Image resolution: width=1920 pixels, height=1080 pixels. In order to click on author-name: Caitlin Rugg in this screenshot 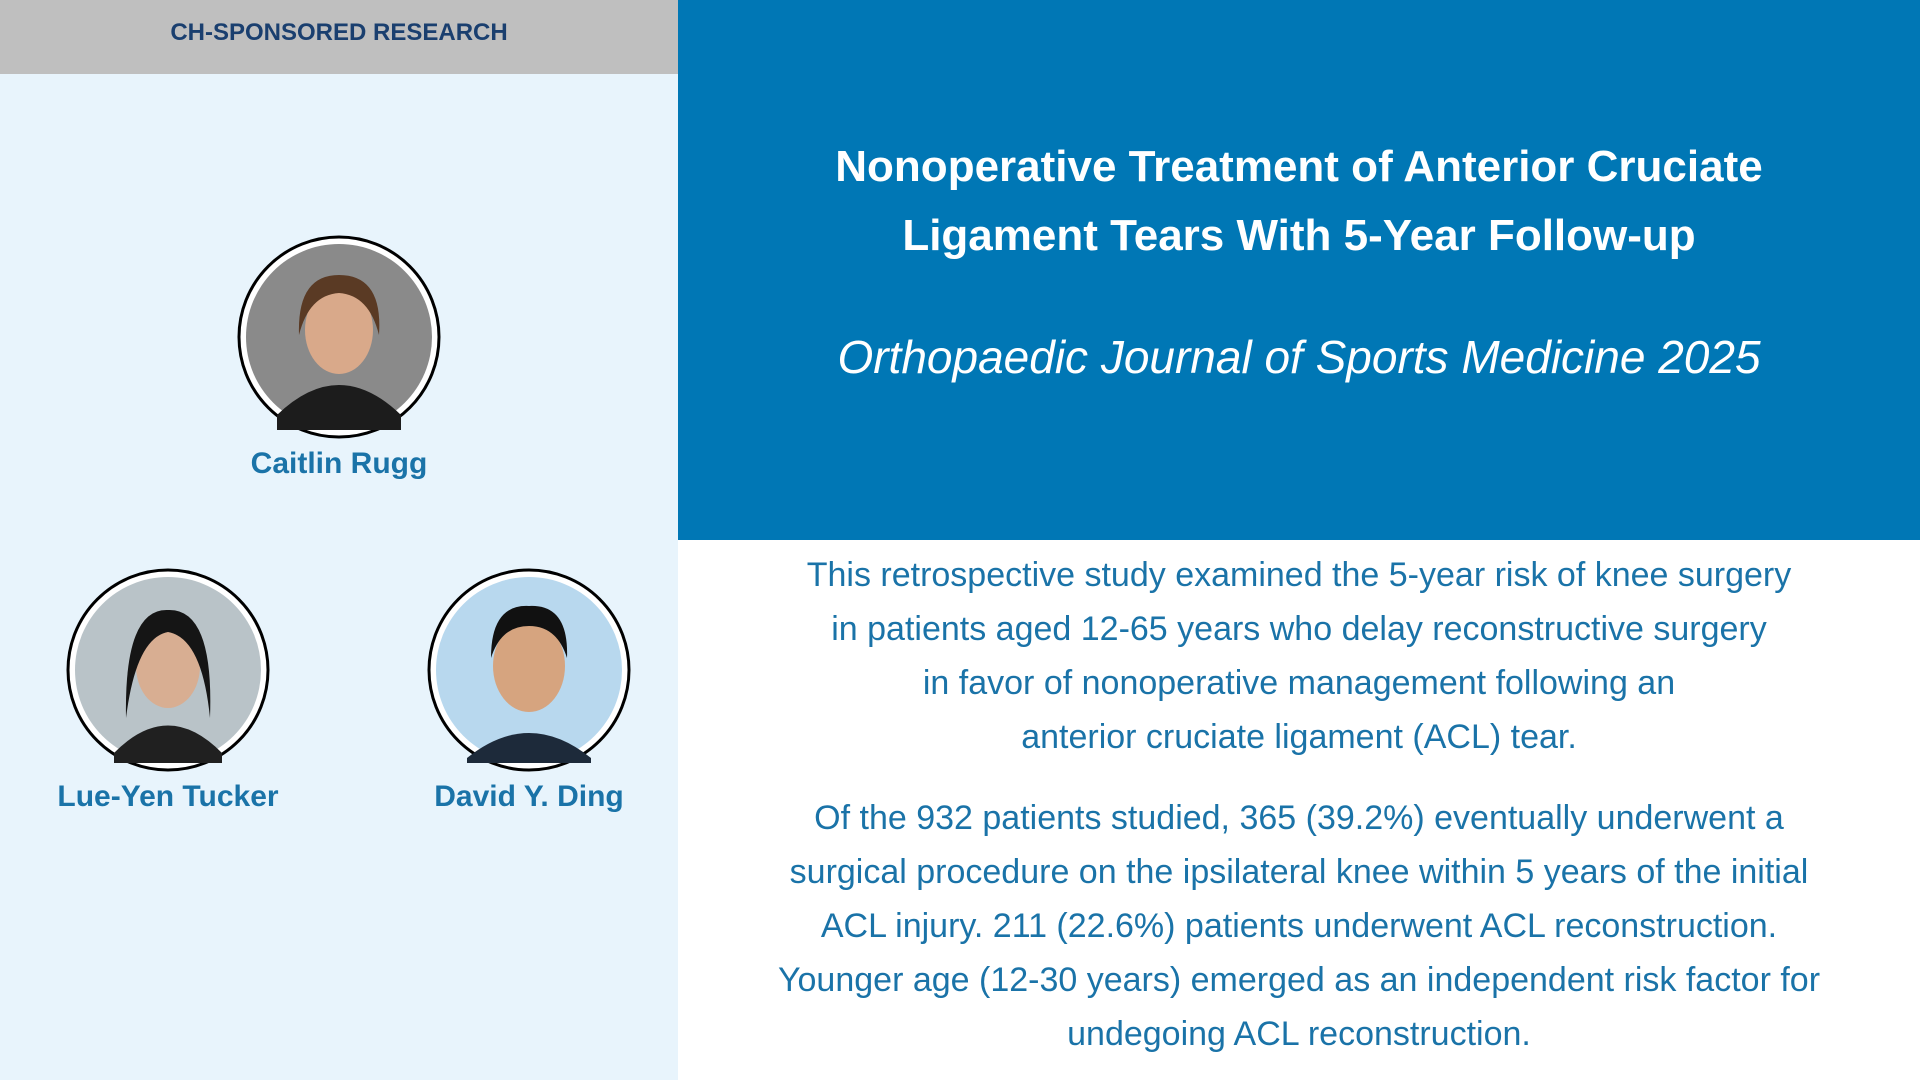, I will do `click(339, 463)`.